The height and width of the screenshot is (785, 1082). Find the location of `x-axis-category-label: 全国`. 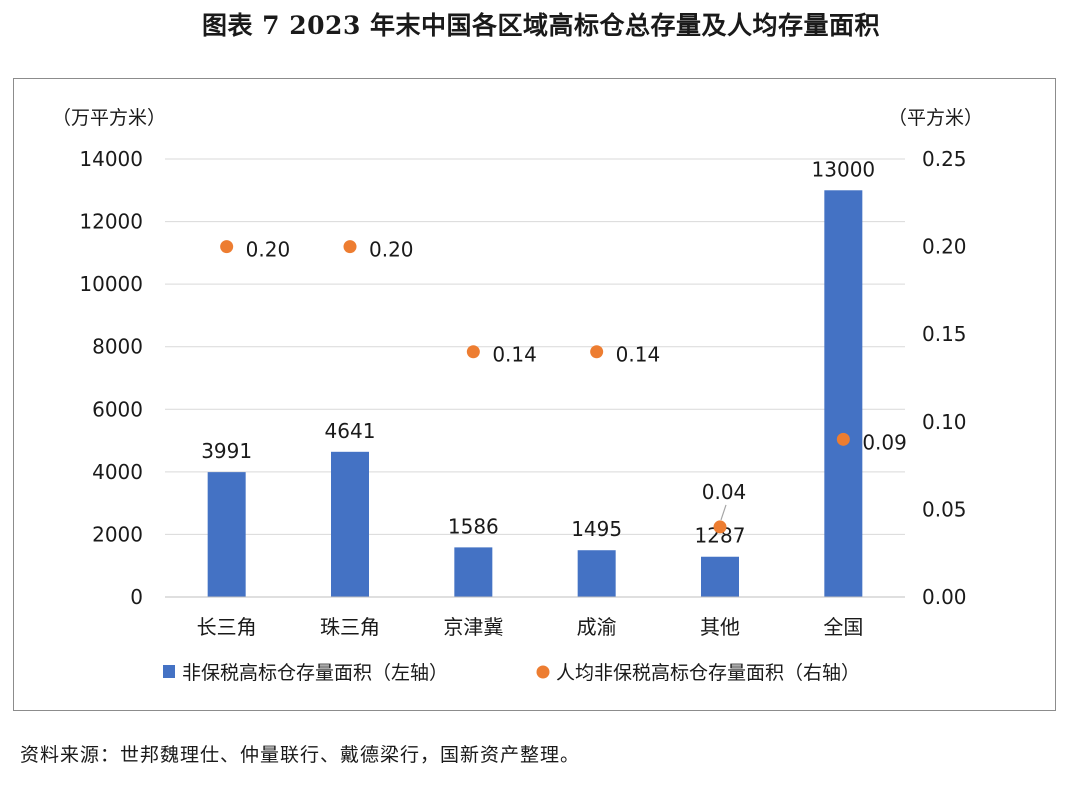

x-axis-category-label: 全国 is located at coordinates (843, 627).